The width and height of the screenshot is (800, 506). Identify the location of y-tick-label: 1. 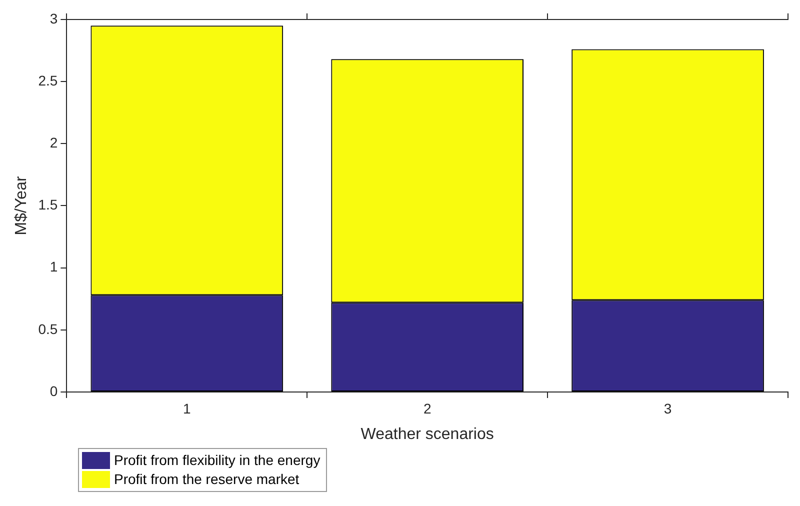
(54, 266).